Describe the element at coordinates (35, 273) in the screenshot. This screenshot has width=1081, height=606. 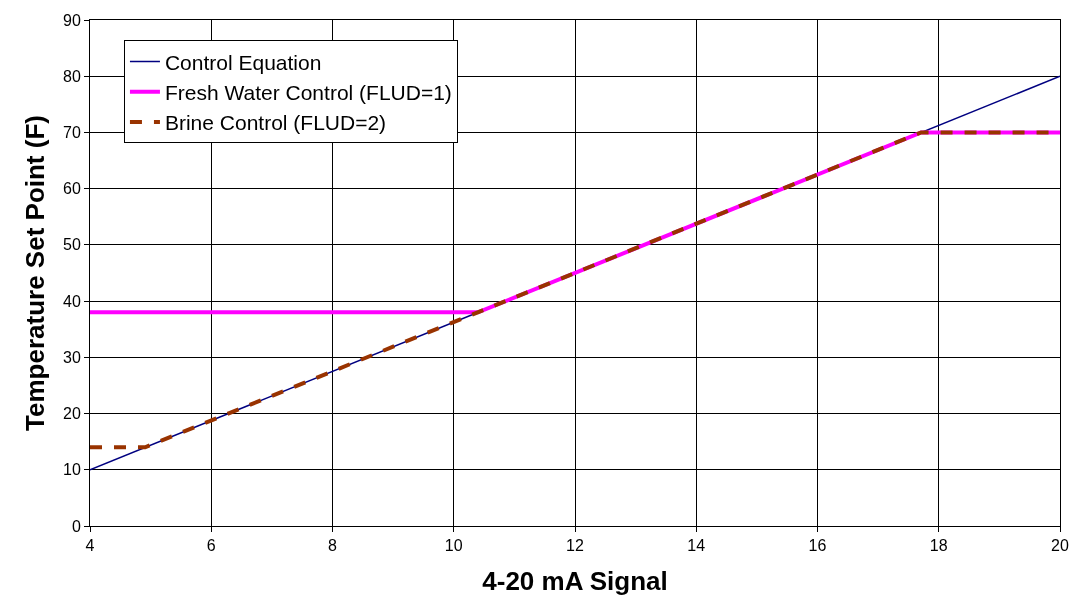
I see `y-axis-title: Temperature Set Point (F)` at that location.